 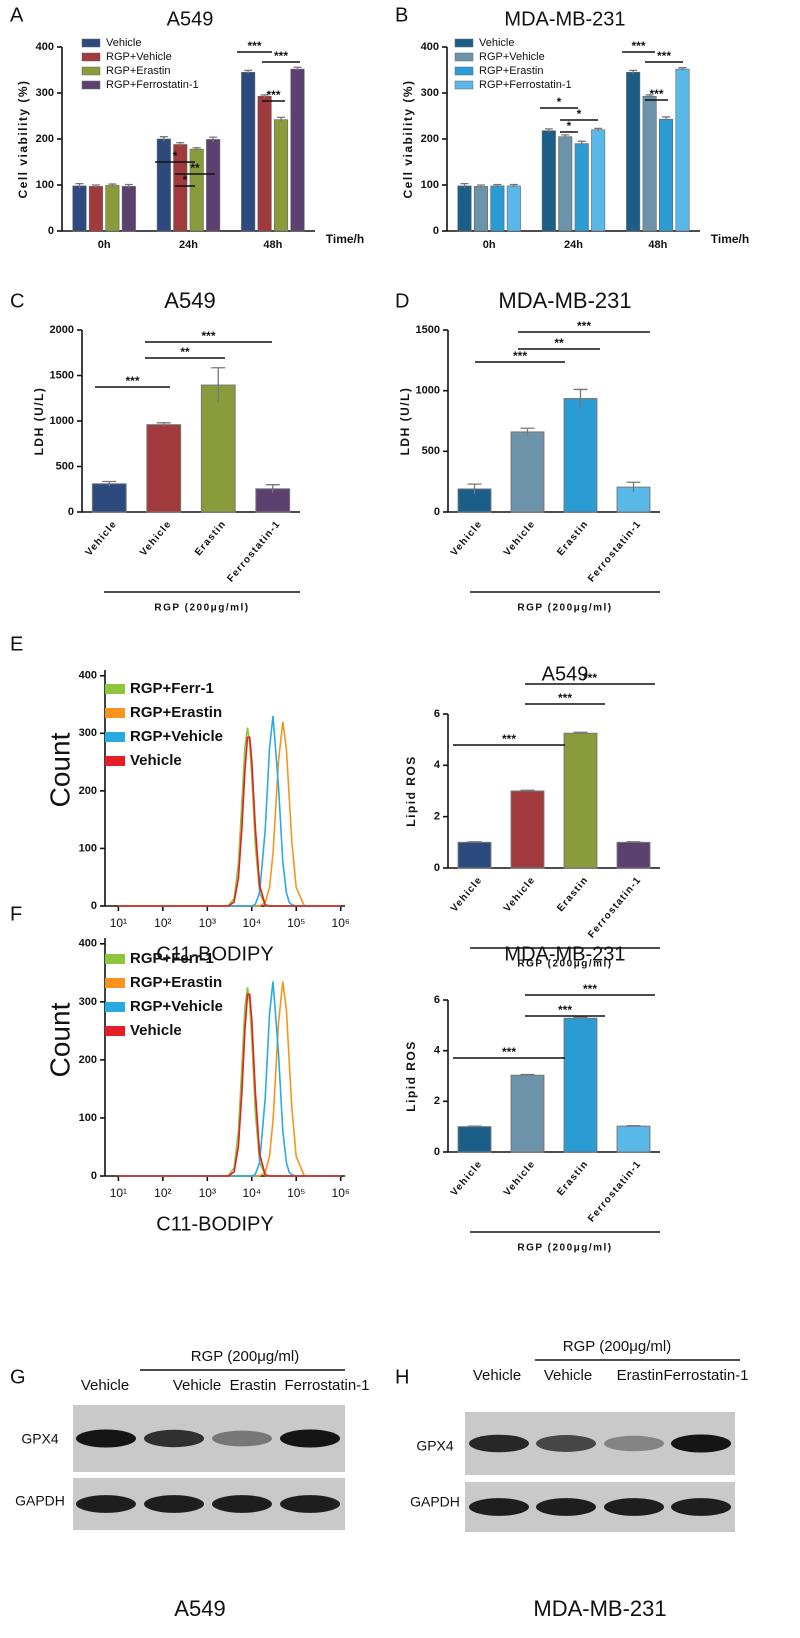 I want to click on panel-letter: C, so click(x=17, y=301).